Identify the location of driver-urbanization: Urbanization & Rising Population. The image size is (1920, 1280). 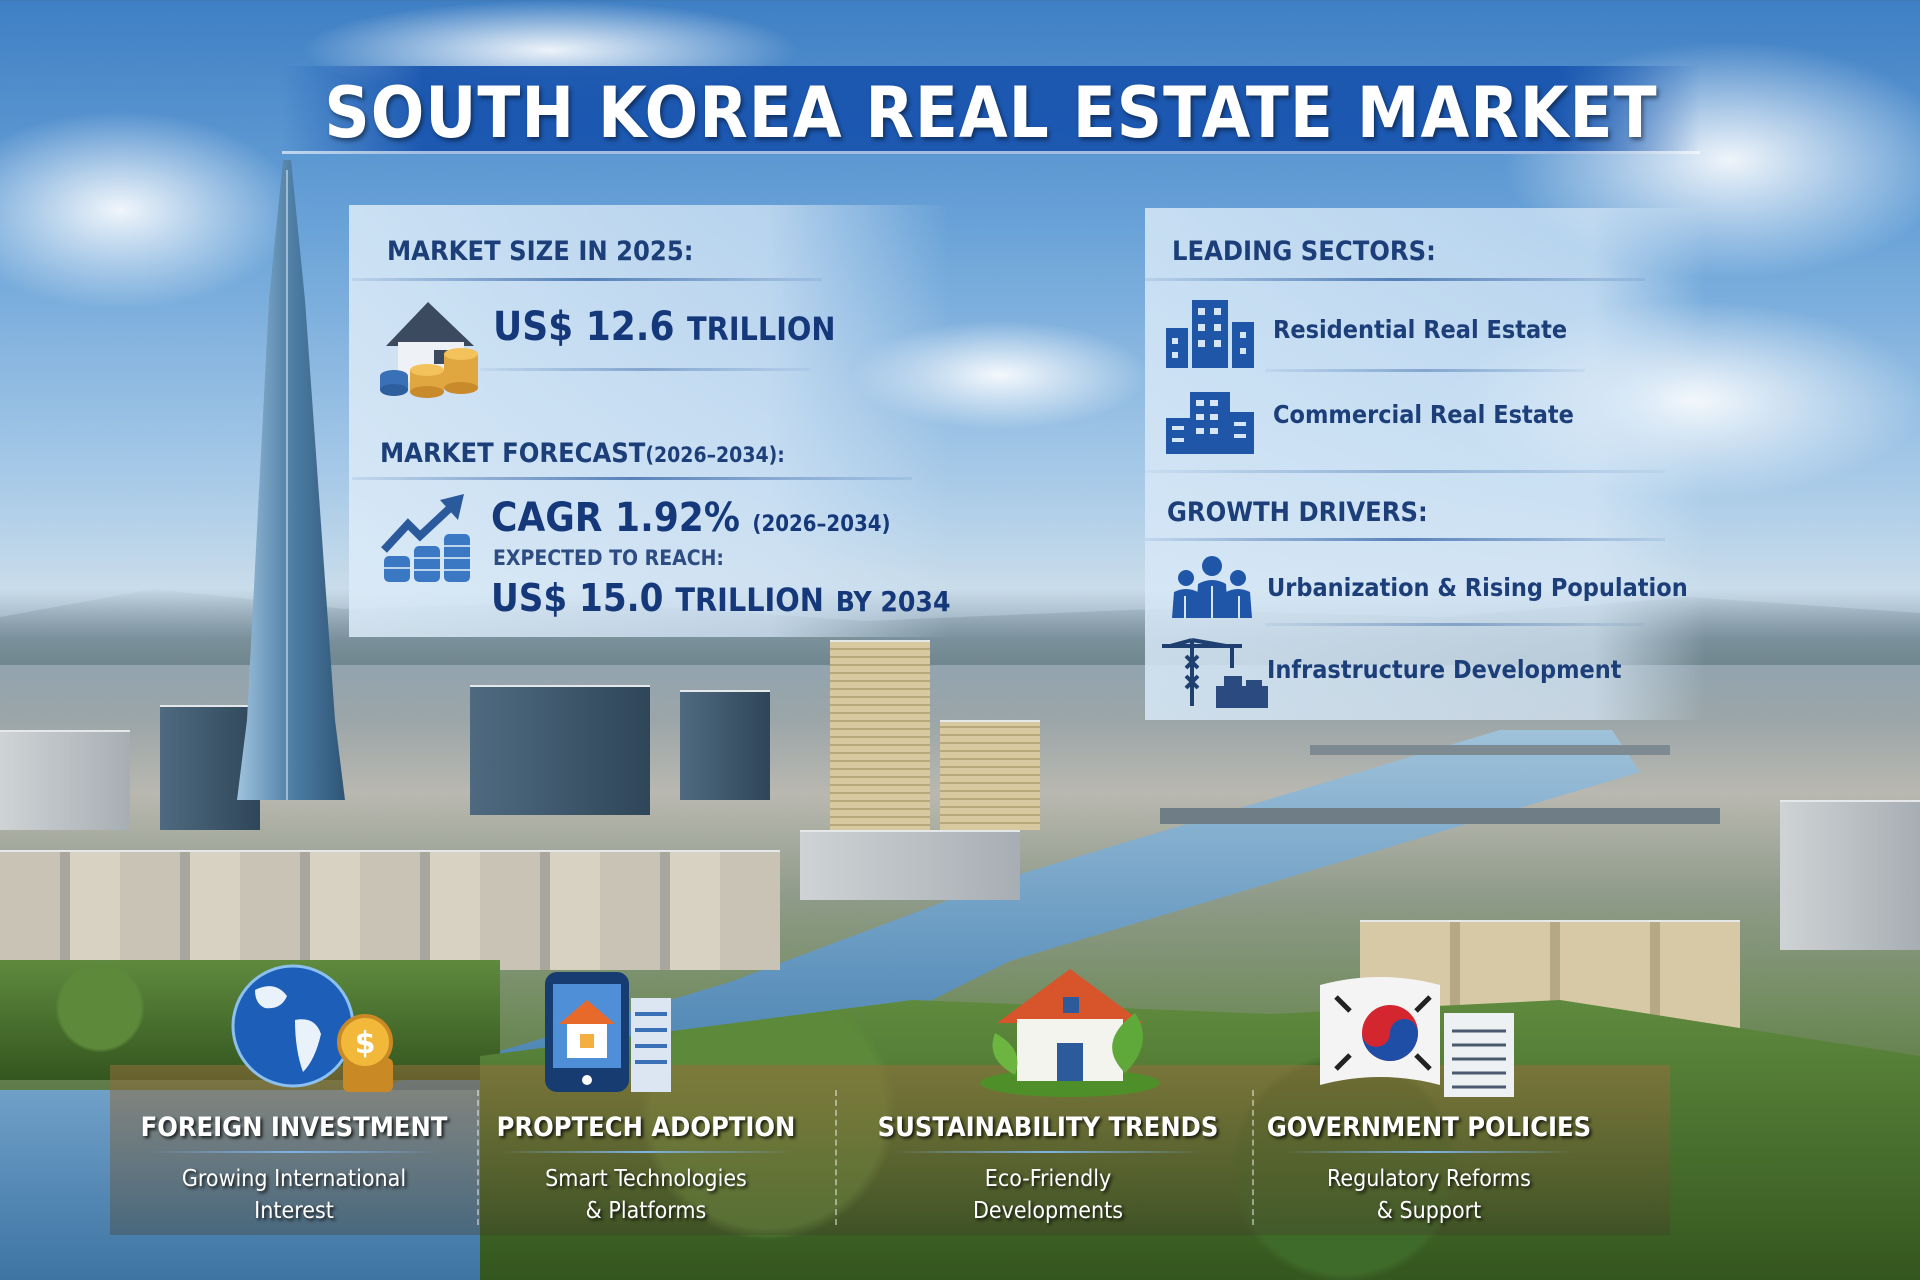
(1477, 587).